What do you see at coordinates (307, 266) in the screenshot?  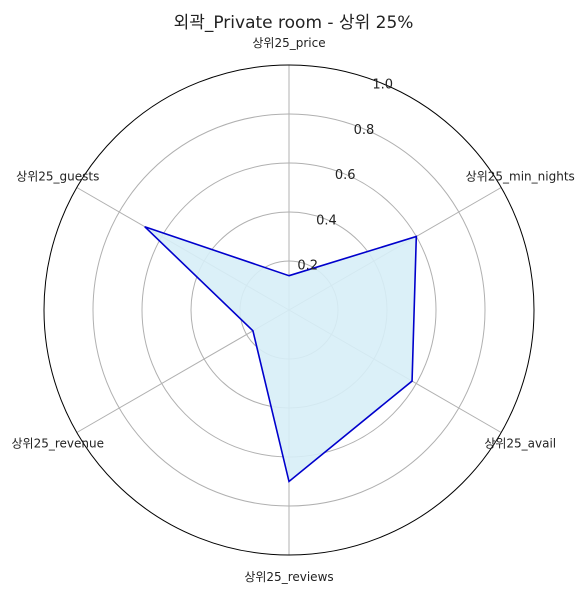 I see `r-tick-label: 0.2` at bounding box center [307, 266].